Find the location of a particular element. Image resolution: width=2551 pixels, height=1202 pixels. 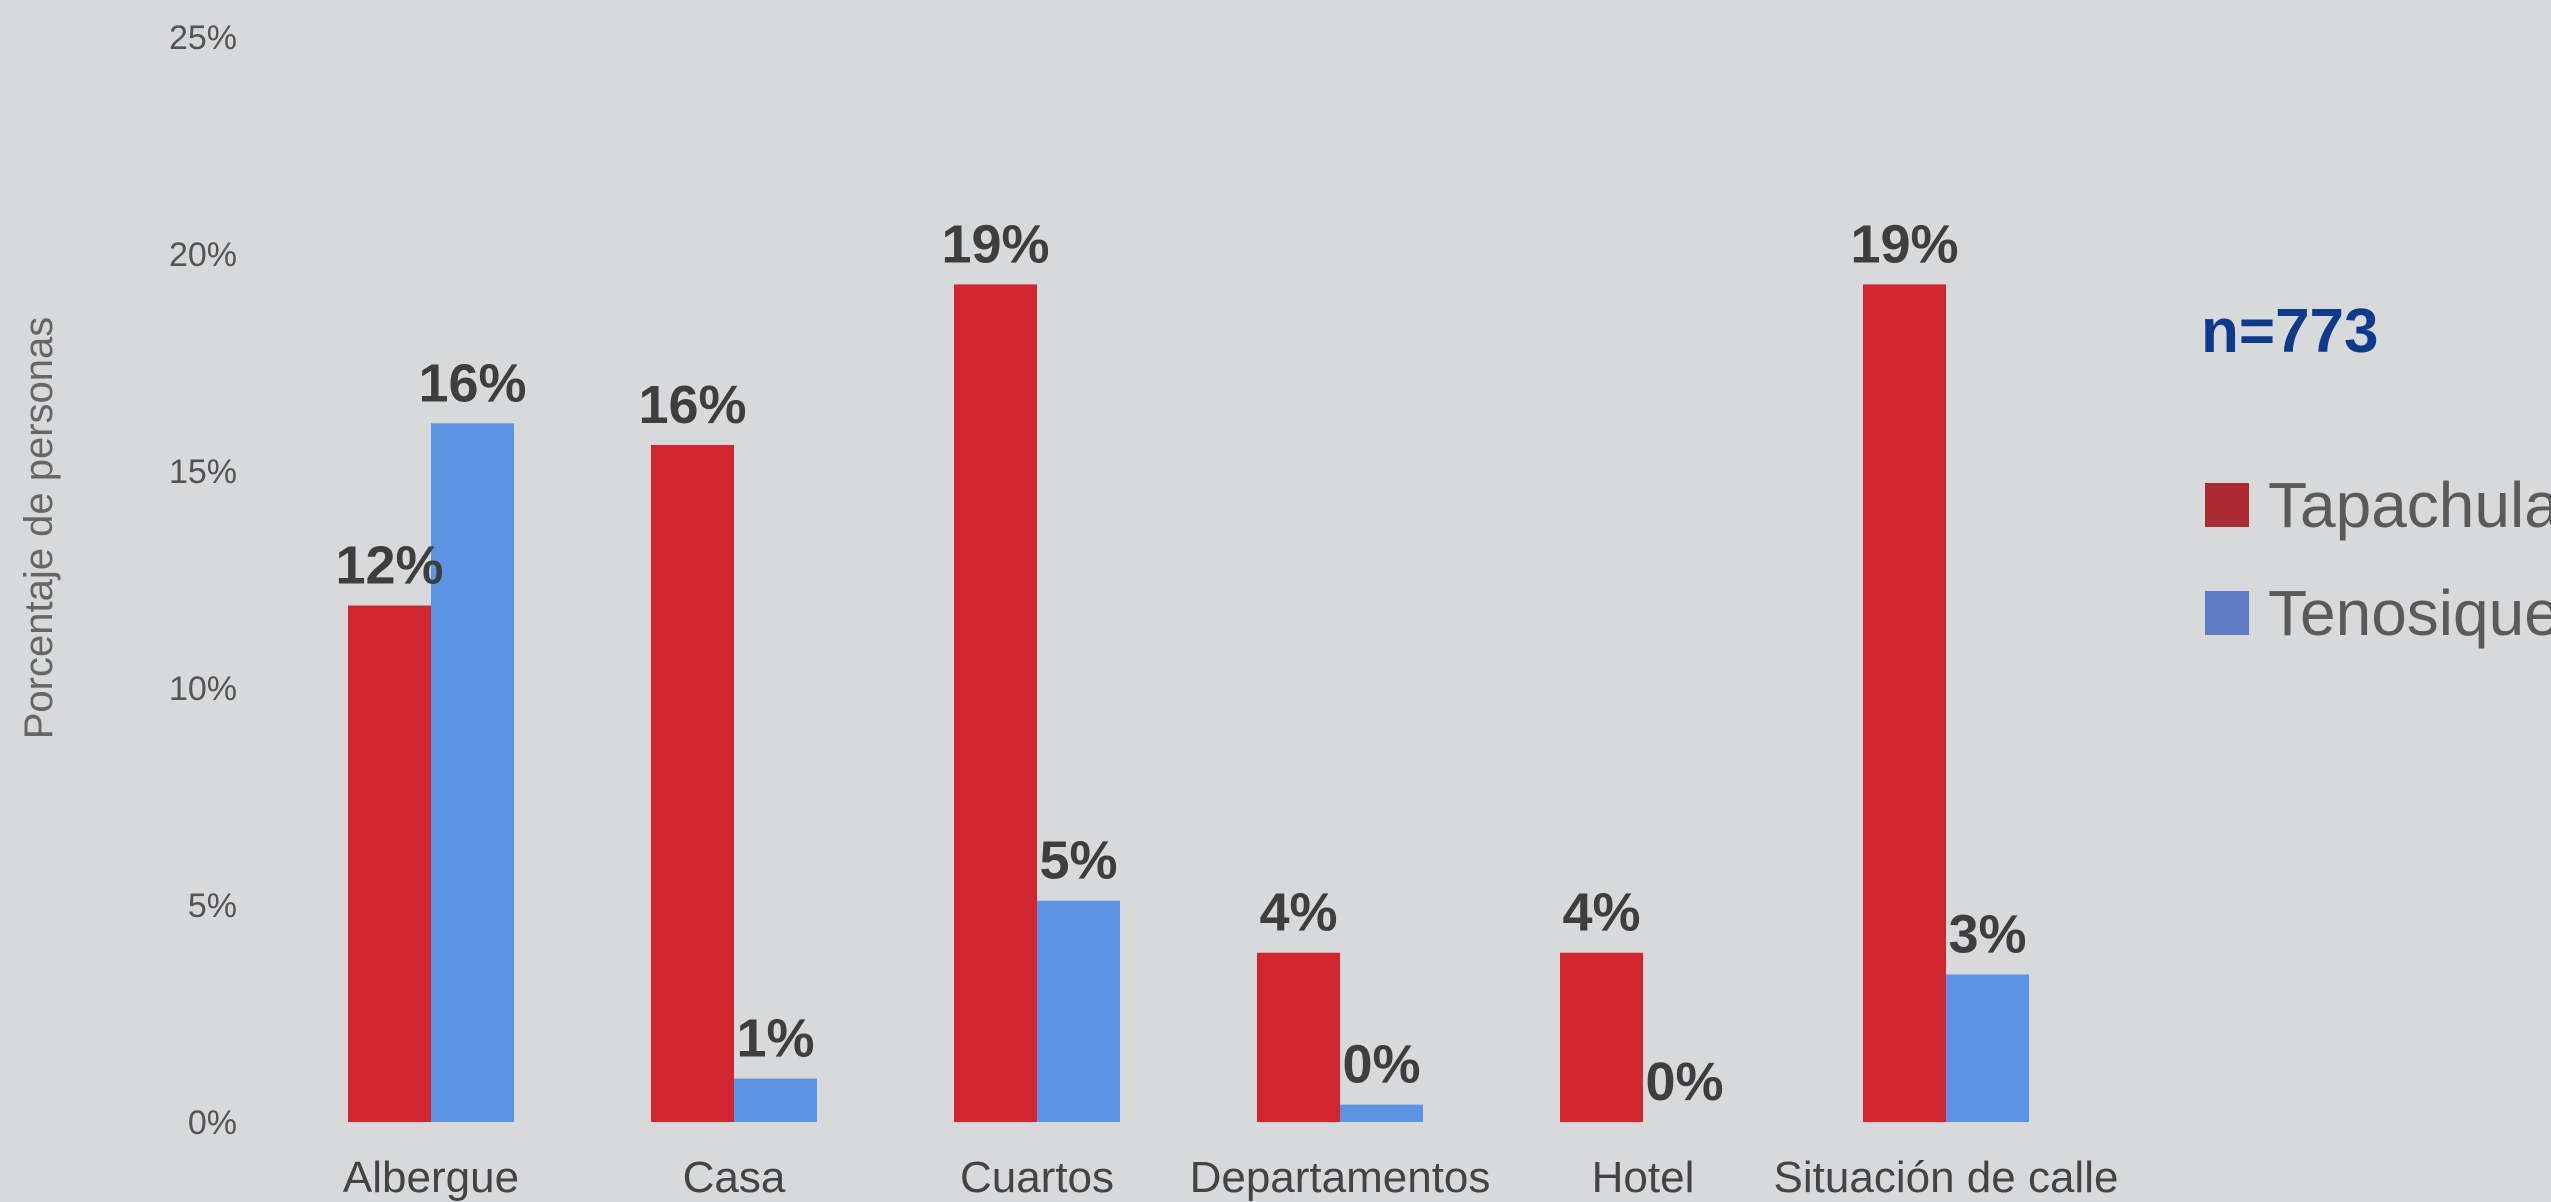

x-category-label: Departamentos is located at coordinates (1340, 1177).